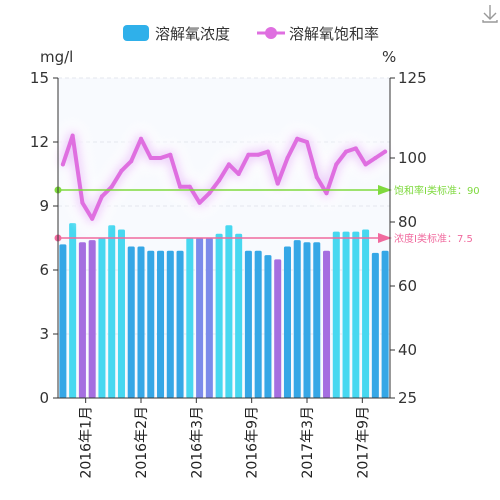 The width and height of the screenshot is (500, 500). What do you see at coordinates (437, 190) in the screenshot?
I see `mark-line-label: 饱和率Ⅰ类标准：90` at bounding box center [437, 190].